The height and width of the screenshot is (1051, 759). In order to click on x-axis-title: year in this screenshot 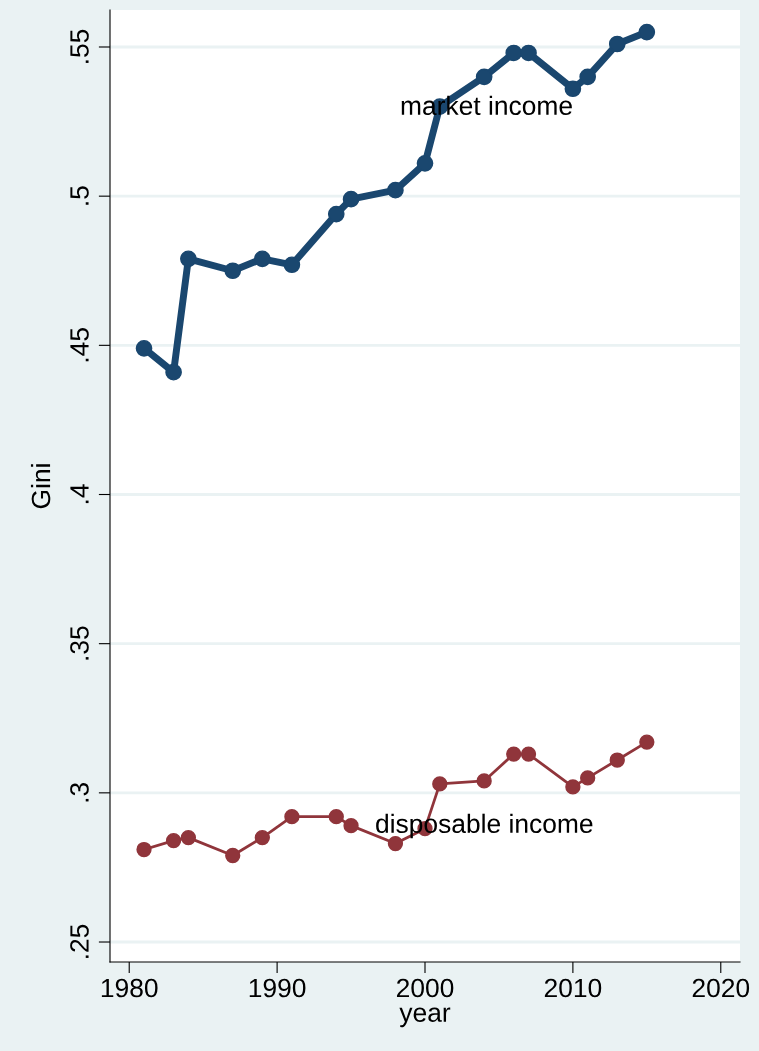, I will do `click(425, 1017)`.